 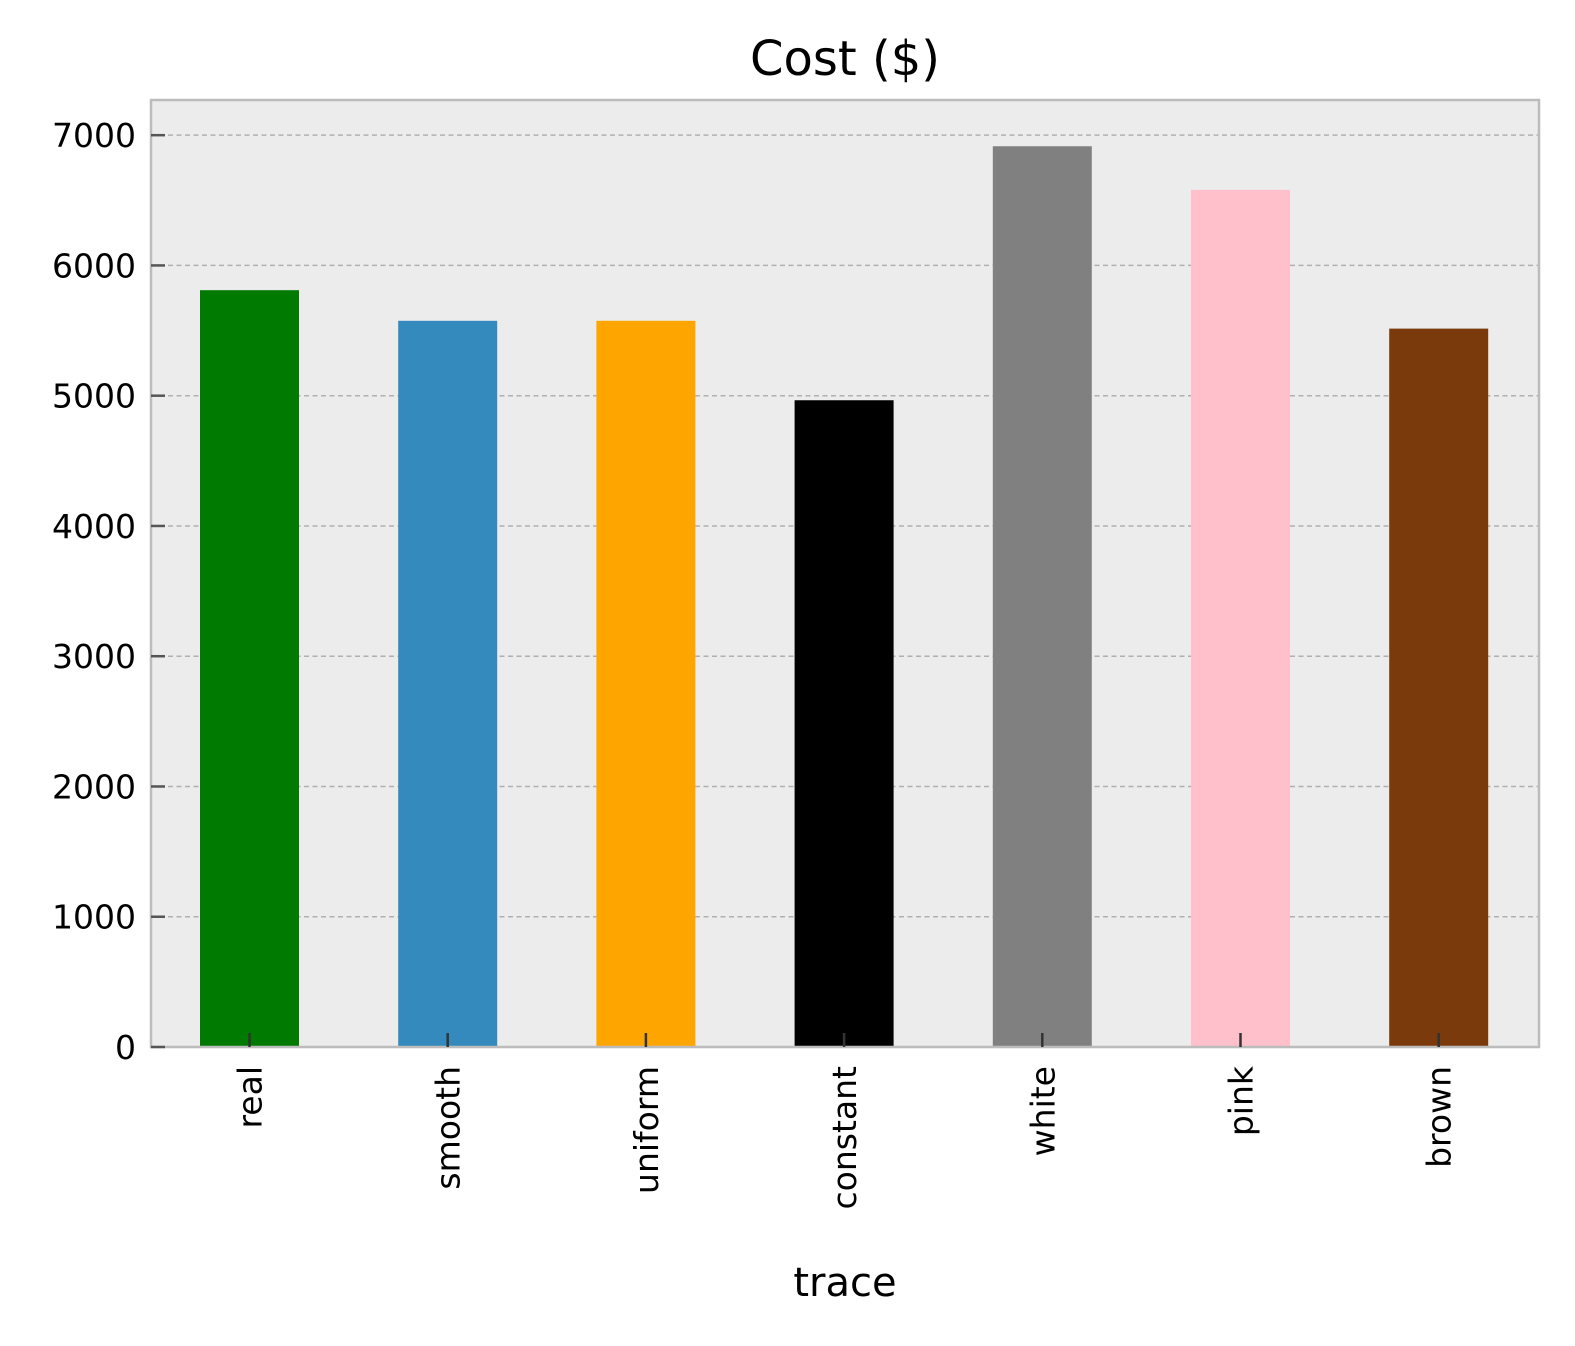 I want to click on y-tick-label: 1000, so click(x=94, y=917).